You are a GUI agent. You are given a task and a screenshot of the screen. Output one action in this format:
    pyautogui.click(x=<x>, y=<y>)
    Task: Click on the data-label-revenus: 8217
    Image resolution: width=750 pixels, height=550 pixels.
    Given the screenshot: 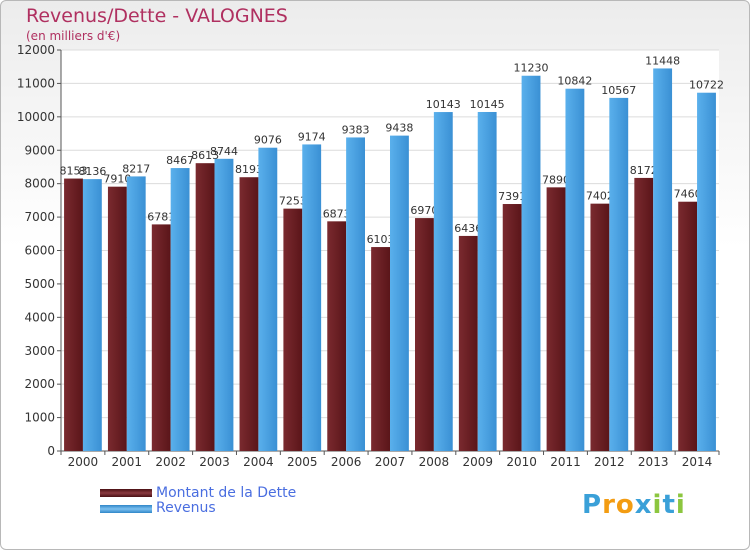 What is the action you would take?
    pyautogui.click(x=136, y=168)
    